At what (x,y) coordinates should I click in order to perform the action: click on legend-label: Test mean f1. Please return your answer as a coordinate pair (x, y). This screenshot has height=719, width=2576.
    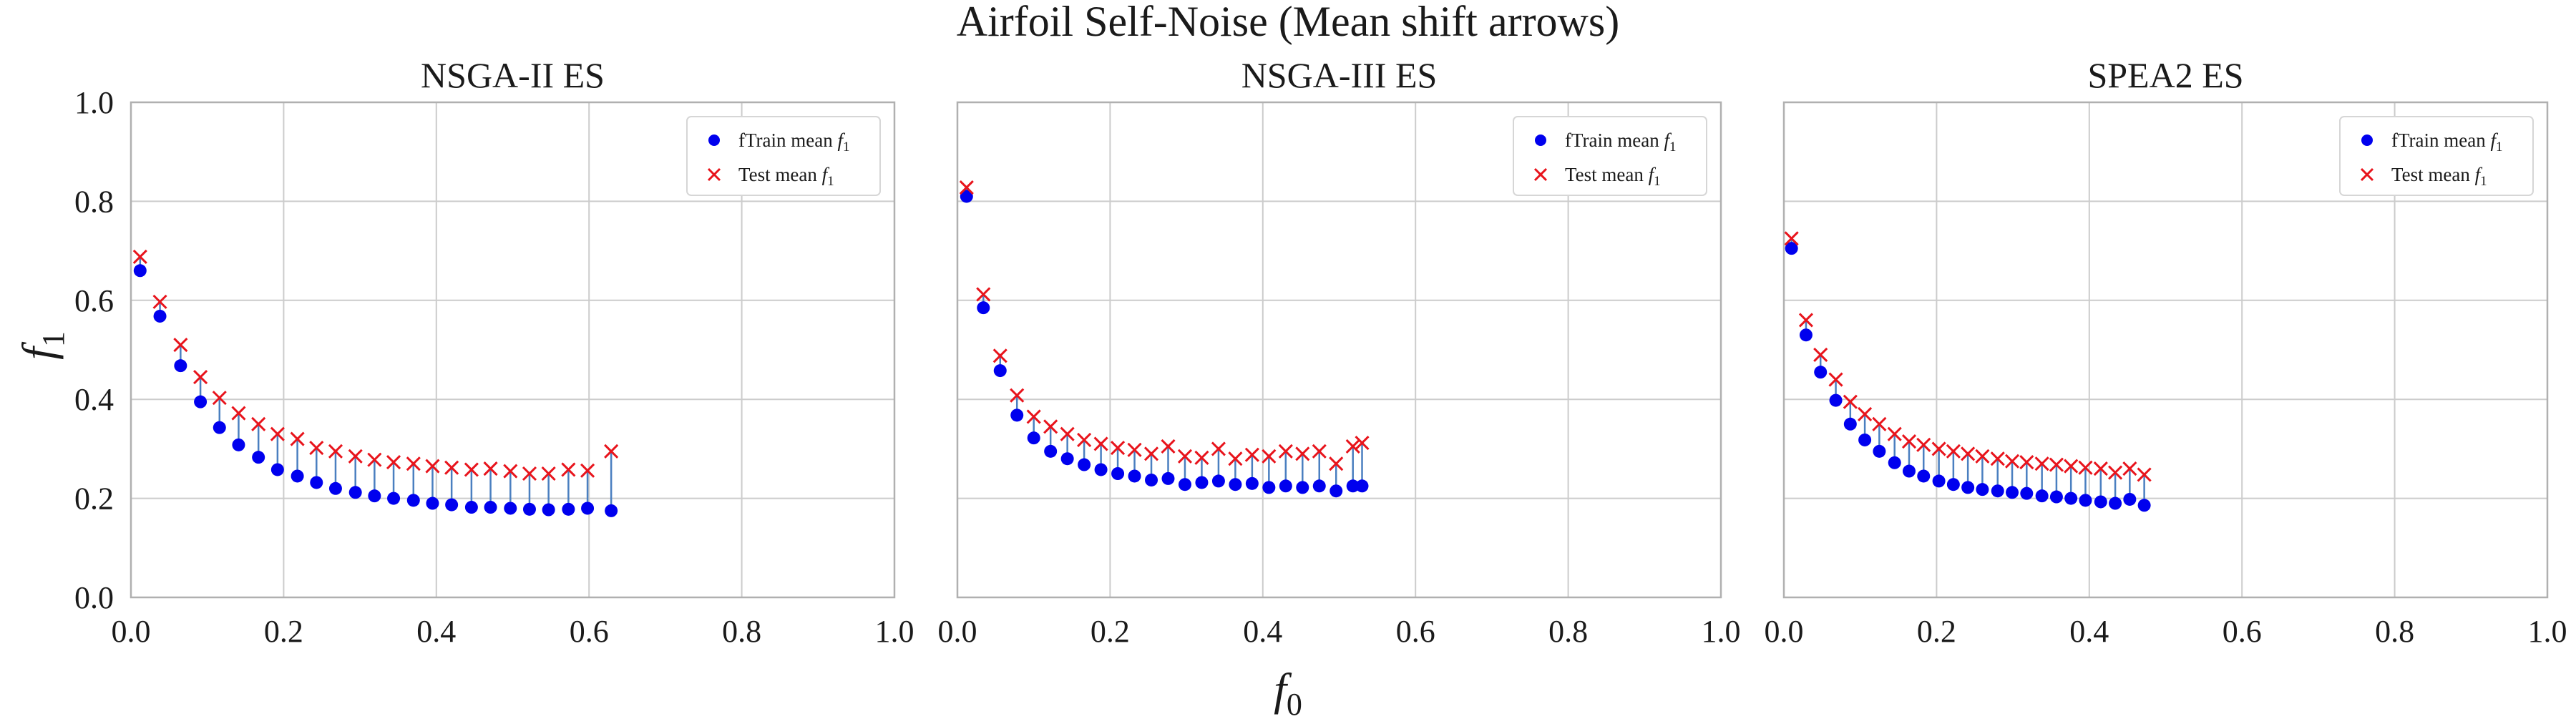
    Looking at the image, I should click on (786, 176).